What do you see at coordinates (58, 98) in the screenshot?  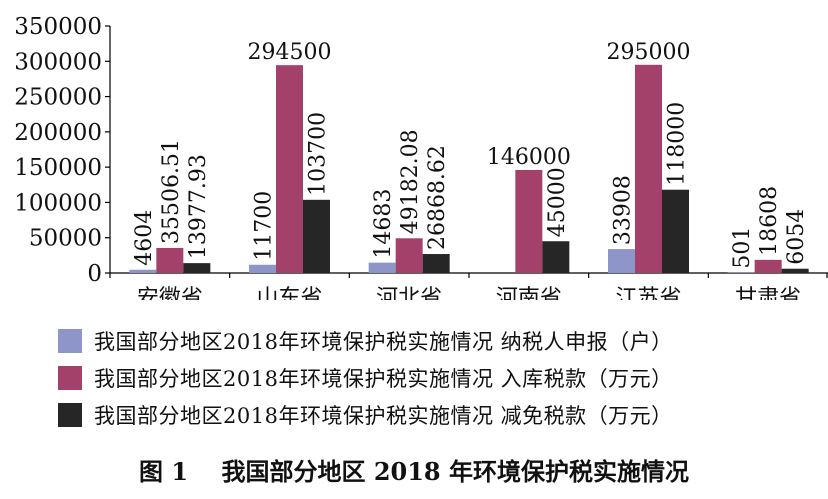 I see `y-tick-label: 250000` at bounding box center [58, 98].